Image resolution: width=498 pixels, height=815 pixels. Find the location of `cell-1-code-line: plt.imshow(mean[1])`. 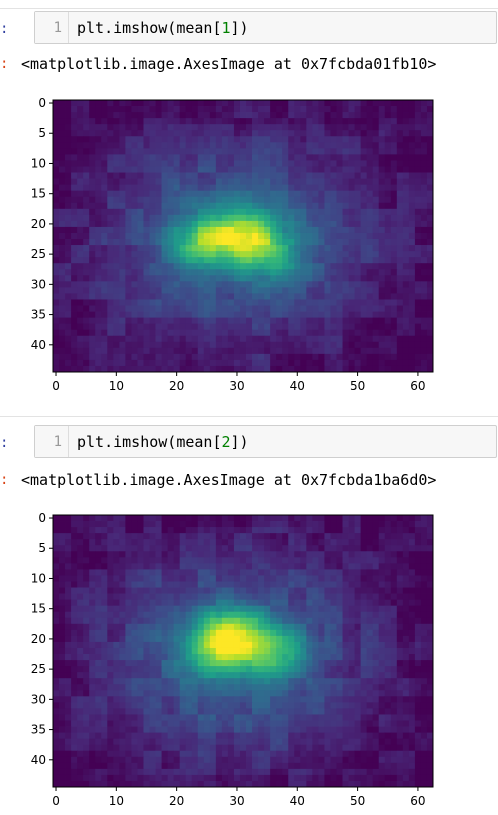

cell-1-code-line: plt.imshow(mean[1]) is located at coordinates (163, 28).